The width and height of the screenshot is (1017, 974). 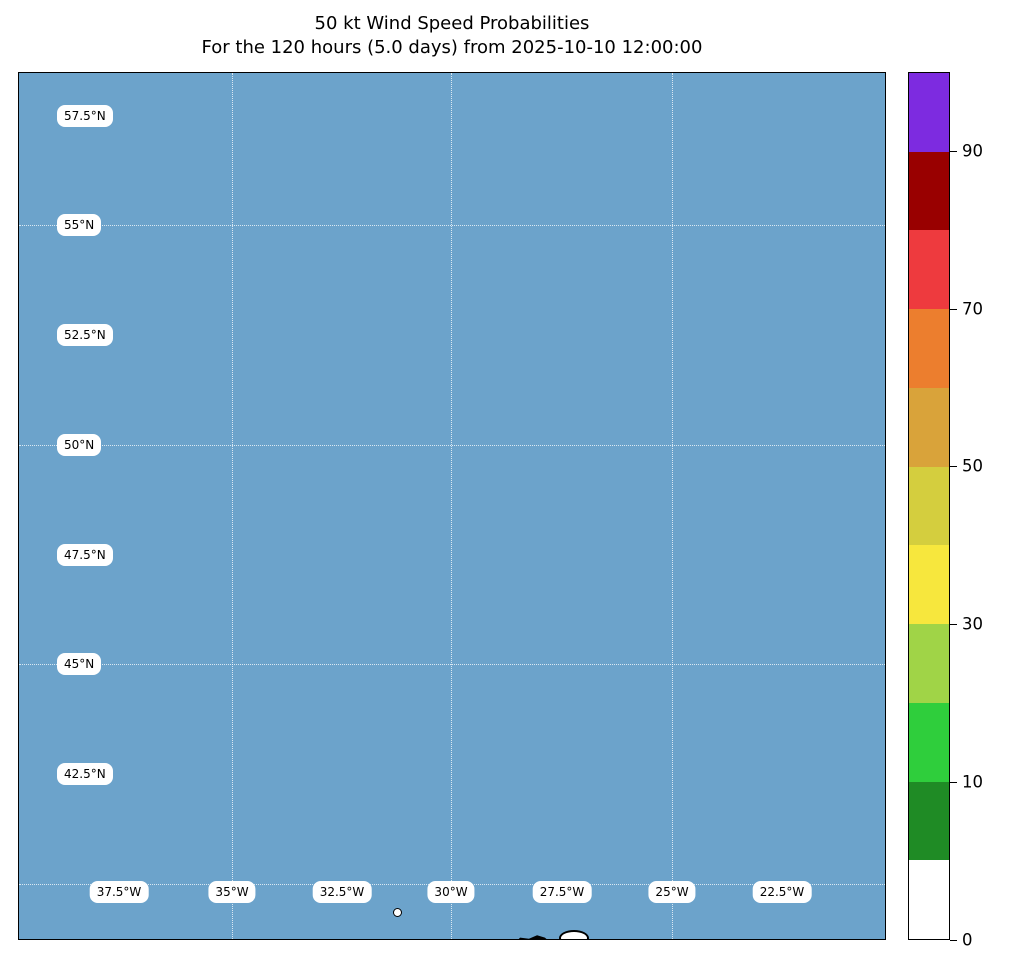 What do you see at coordinates (967, 940) in the screenshot?
I see `colorbar-tick-label-0: 0` at bounding box center [967, 940].